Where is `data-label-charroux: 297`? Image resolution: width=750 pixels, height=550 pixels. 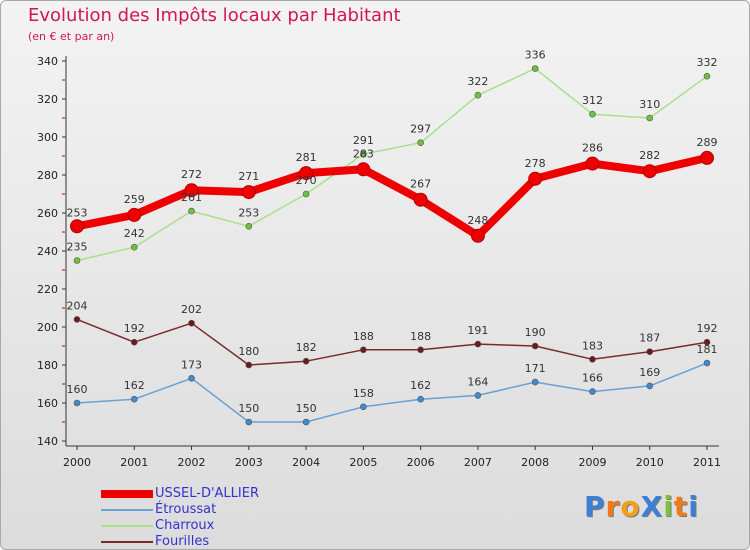
data-label-charroux: 297 is located at coordinates (420, 129).